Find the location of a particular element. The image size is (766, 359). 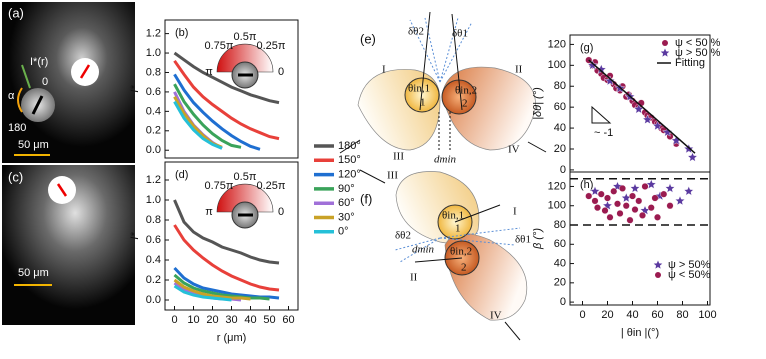

x-tick-label: 10 is located at coordinates (193, 320).